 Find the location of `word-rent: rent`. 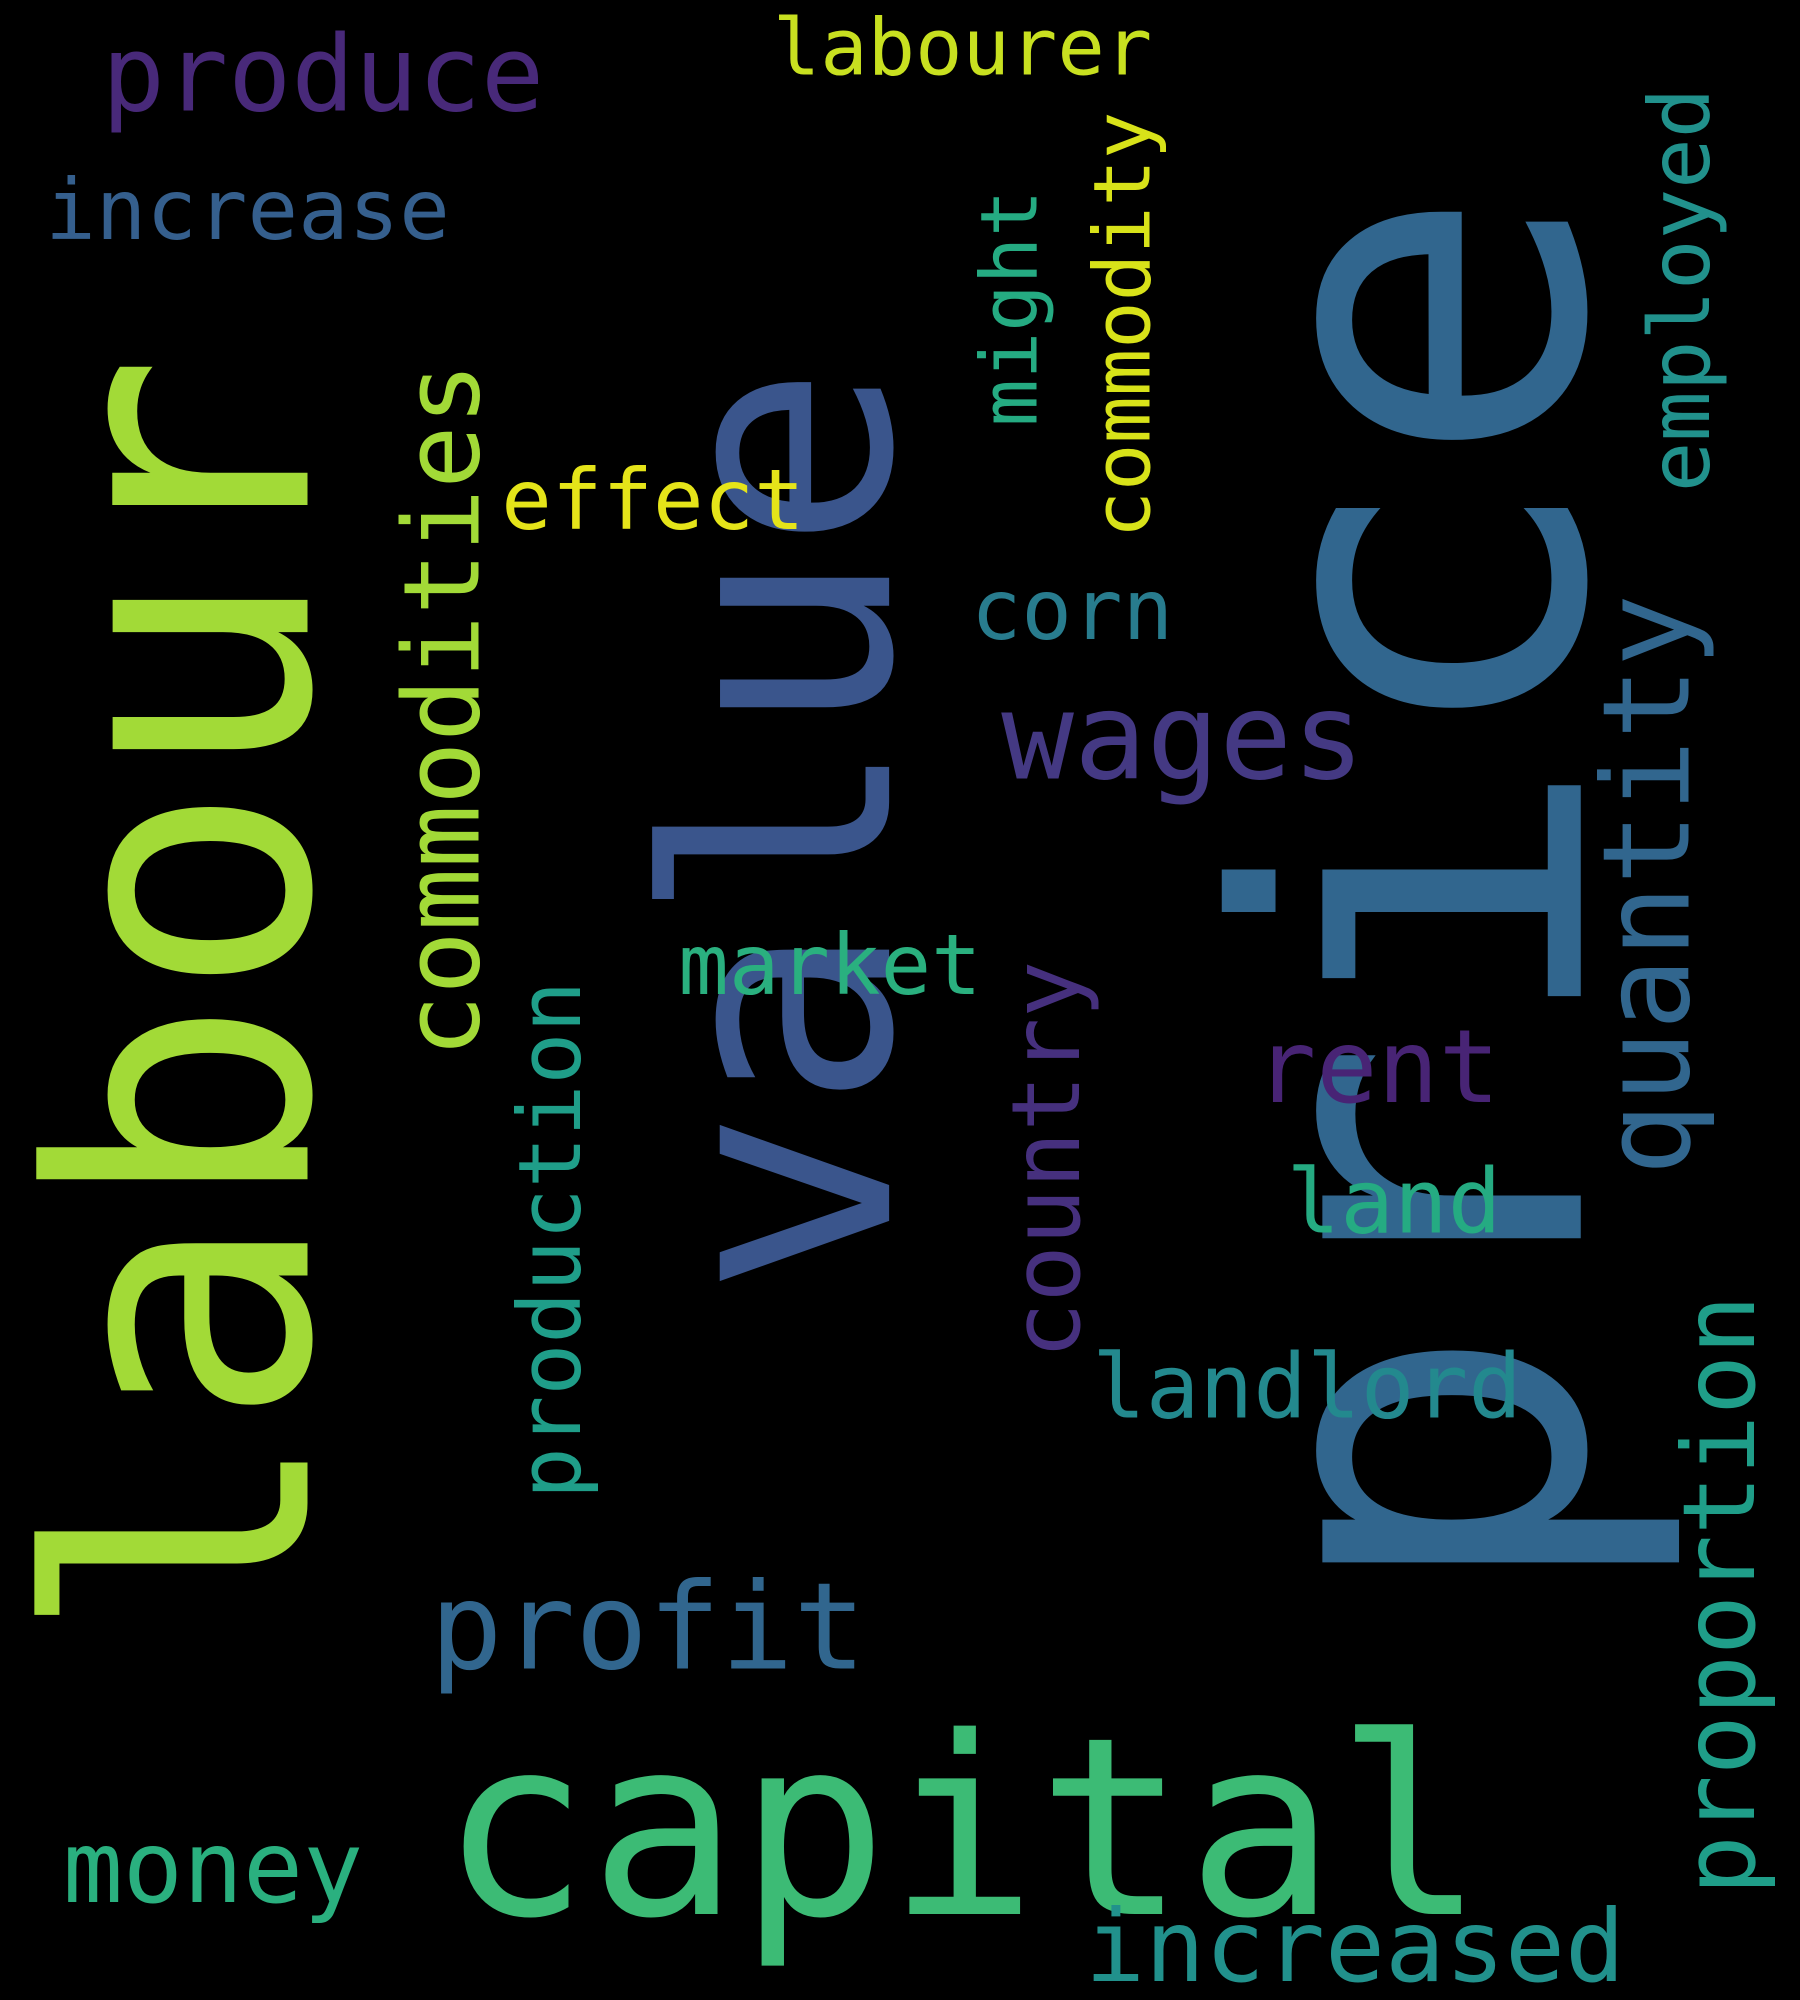

word-rent: rent is located at coordinates (1377, 1066).